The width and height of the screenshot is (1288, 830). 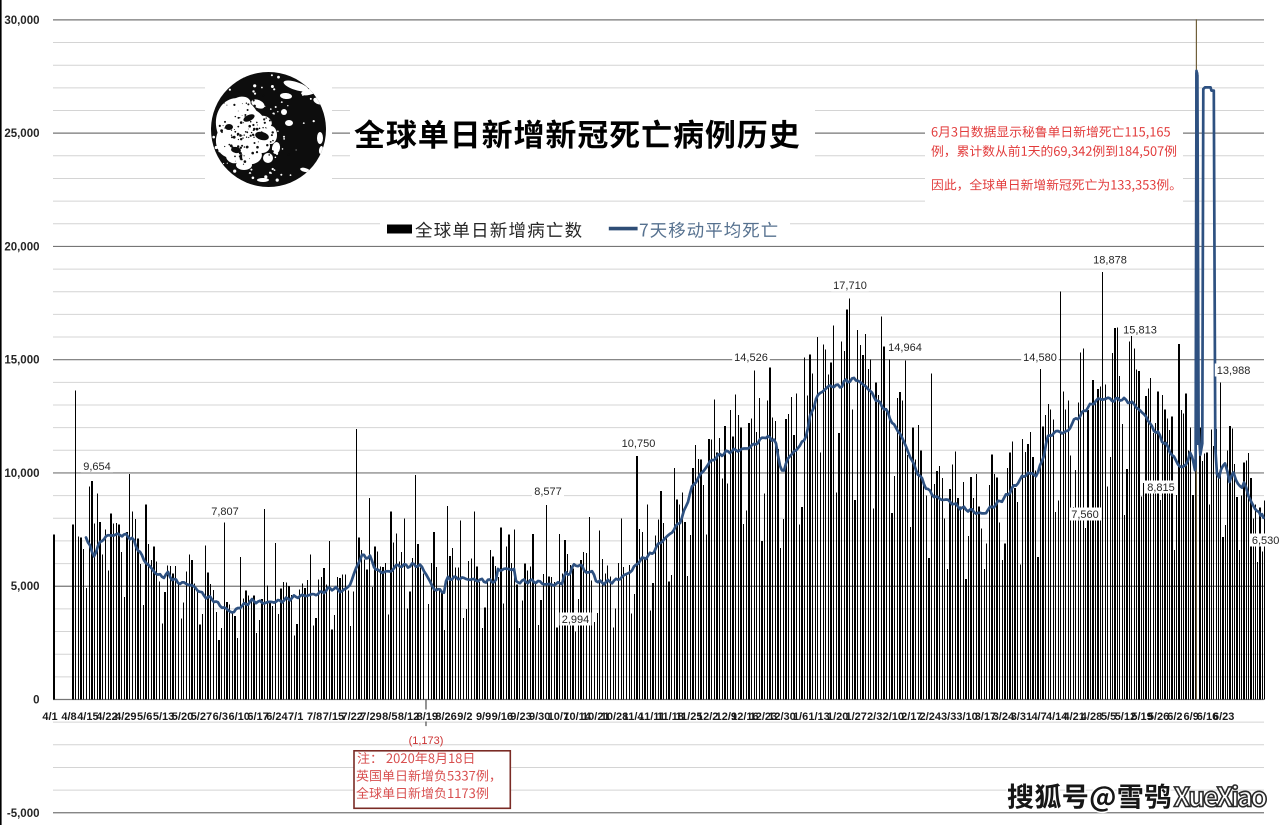 I want to click on svg-text: 18,878, so click(x=1110, y=261).